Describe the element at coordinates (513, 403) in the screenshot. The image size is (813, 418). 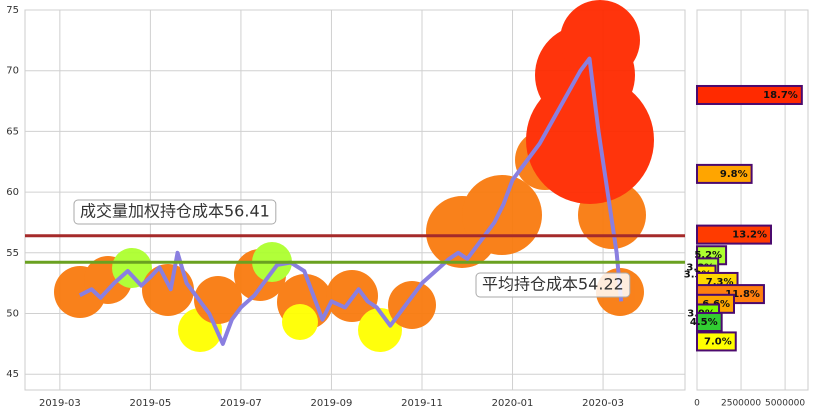
I see `x-tick-label: 2020-01` at that location.